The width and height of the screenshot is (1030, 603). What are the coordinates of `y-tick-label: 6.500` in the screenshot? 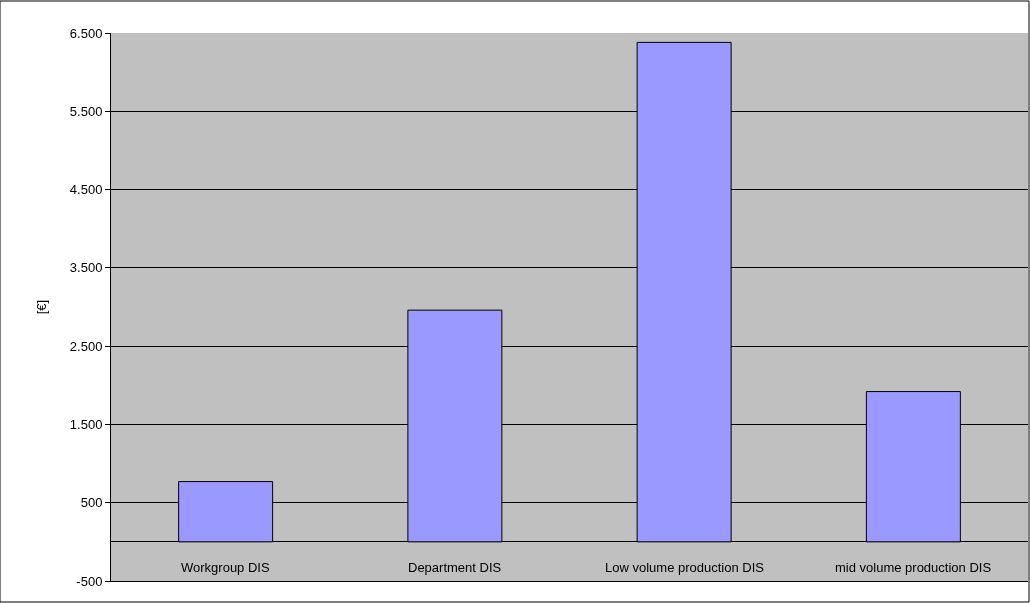 It's located at (86, 33).